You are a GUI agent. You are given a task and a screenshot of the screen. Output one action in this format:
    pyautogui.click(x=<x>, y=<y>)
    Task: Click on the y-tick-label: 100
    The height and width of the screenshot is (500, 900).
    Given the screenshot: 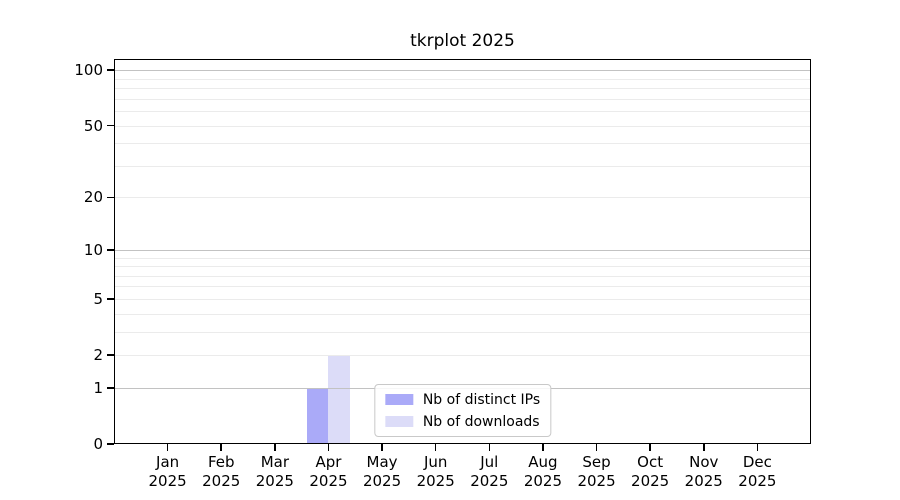 What is the action you would take?
    pyautogui.click(x=88, y=70)
    